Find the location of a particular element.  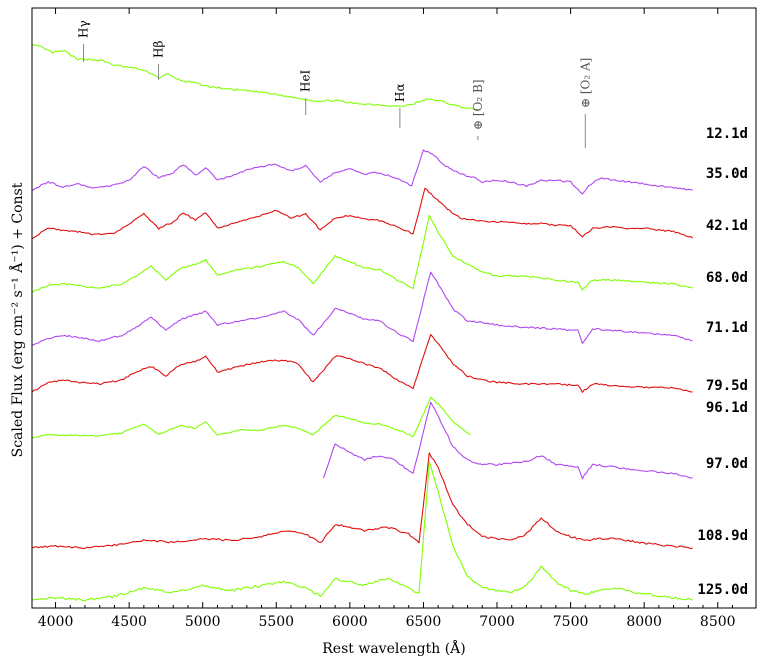

epoch-label: 125.0d is located at coordinates (722, 590).